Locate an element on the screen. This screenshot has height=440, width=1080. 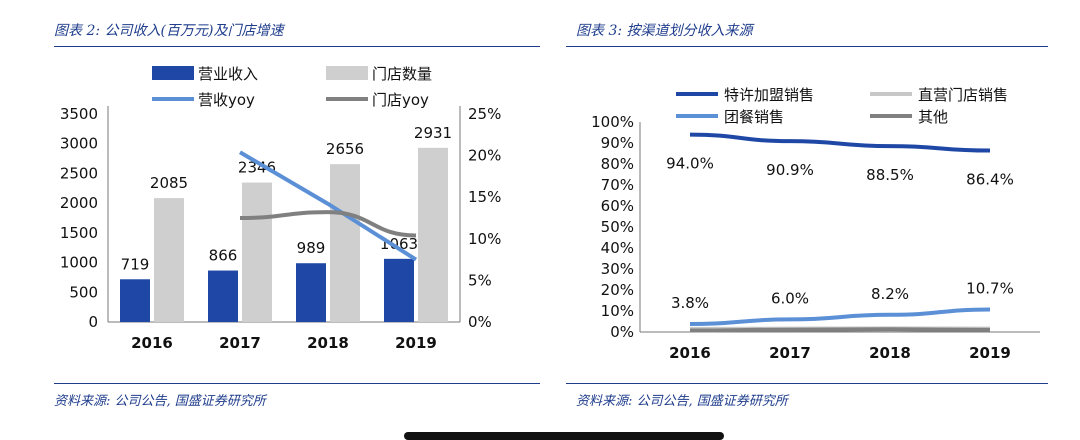
y-tick-label: 30% is located at coordinates (617, 269).